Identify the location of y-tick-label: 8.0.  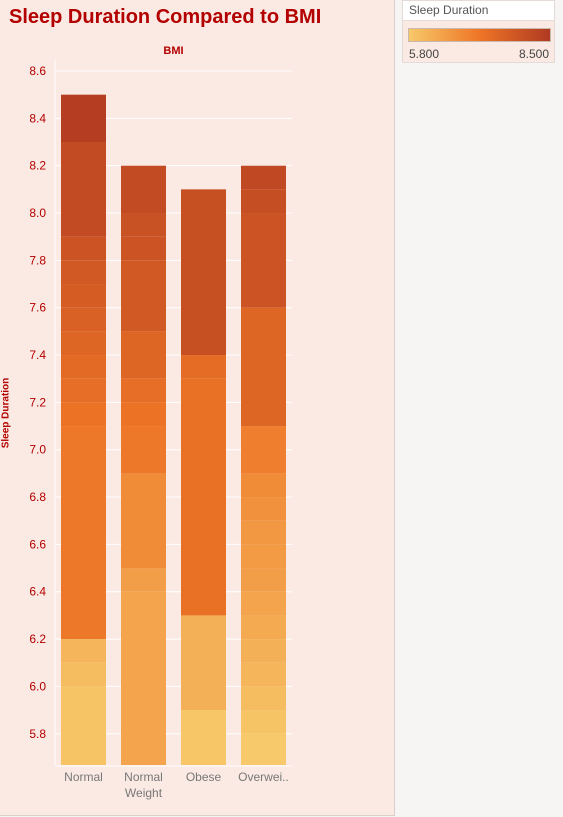
(37, 213).